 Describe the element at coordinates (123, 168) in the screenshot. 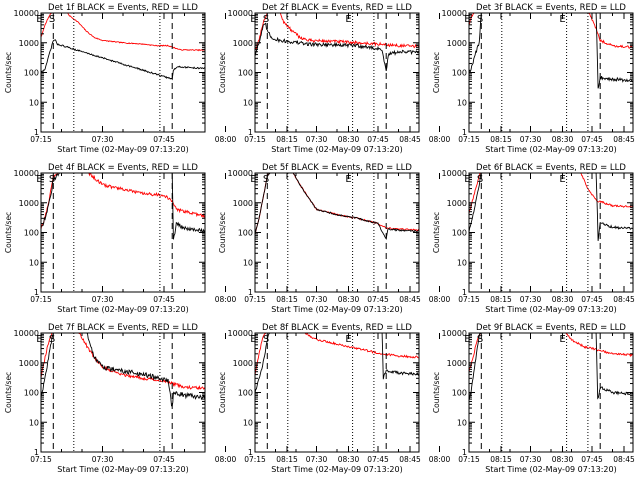

I see `chart-title: Det 4f BLACK = Events, RED = LLD` at that location.